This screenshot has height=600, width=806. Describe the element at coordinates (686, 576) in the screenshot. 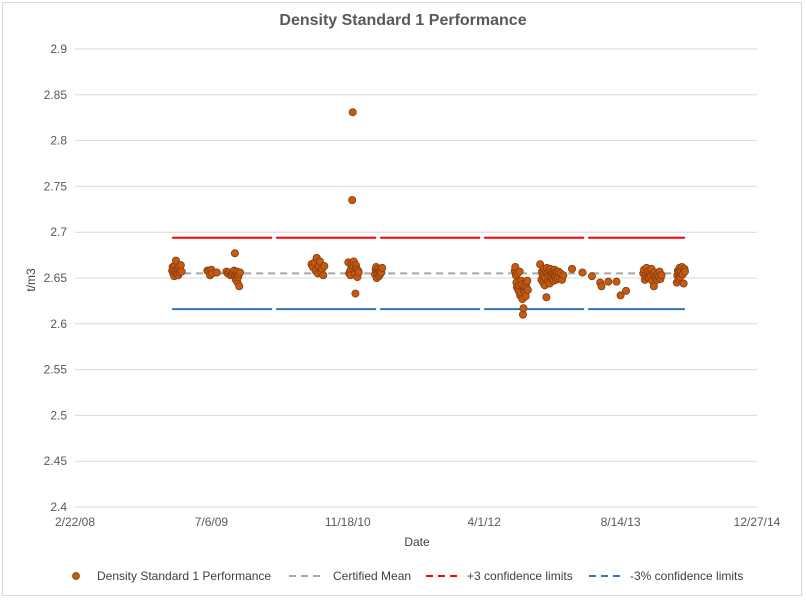

I see `legend-label-lower: -3% confidence limits` at that location.